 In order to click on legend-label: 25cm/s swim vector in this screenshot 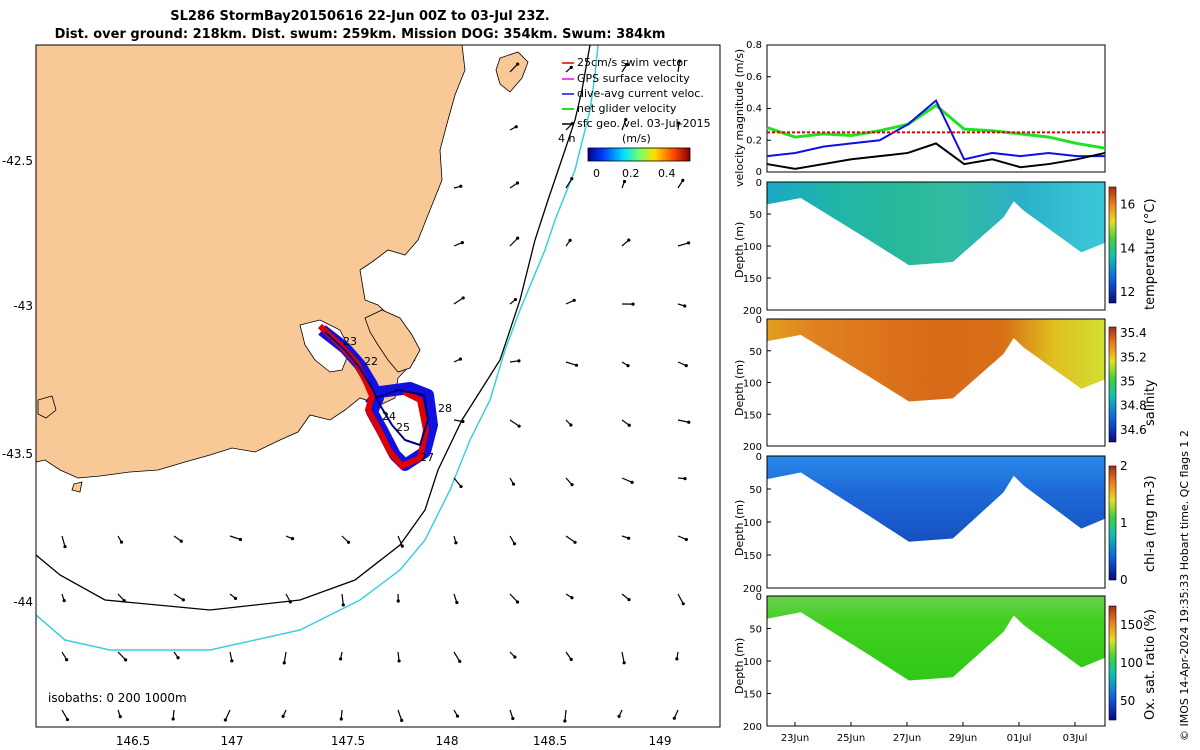, I will do `click(632, 62)`.